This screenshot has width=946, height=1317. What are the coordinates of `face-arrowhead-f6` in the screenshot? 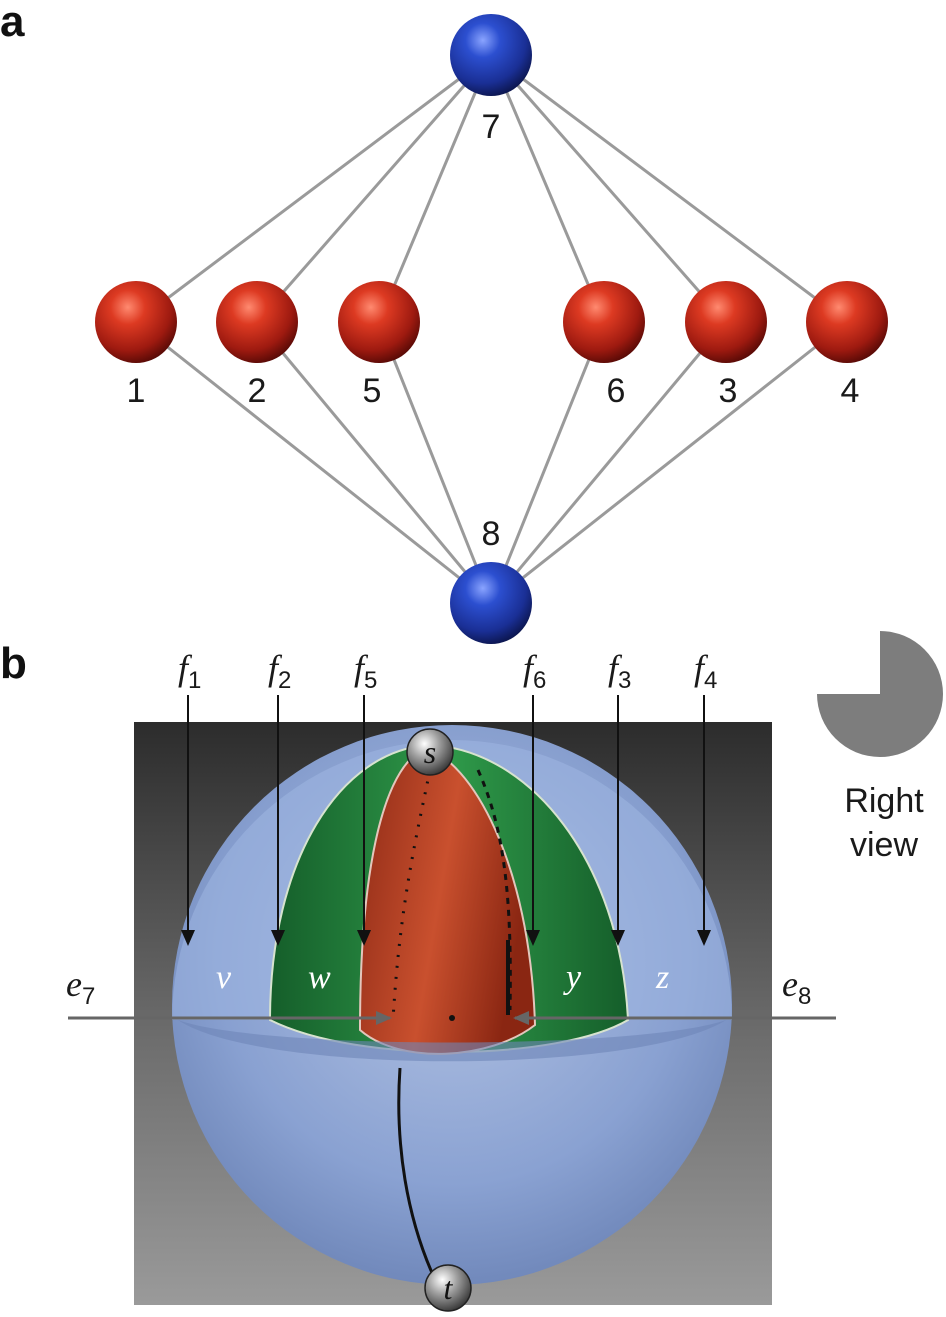 It's located at (533, 938).